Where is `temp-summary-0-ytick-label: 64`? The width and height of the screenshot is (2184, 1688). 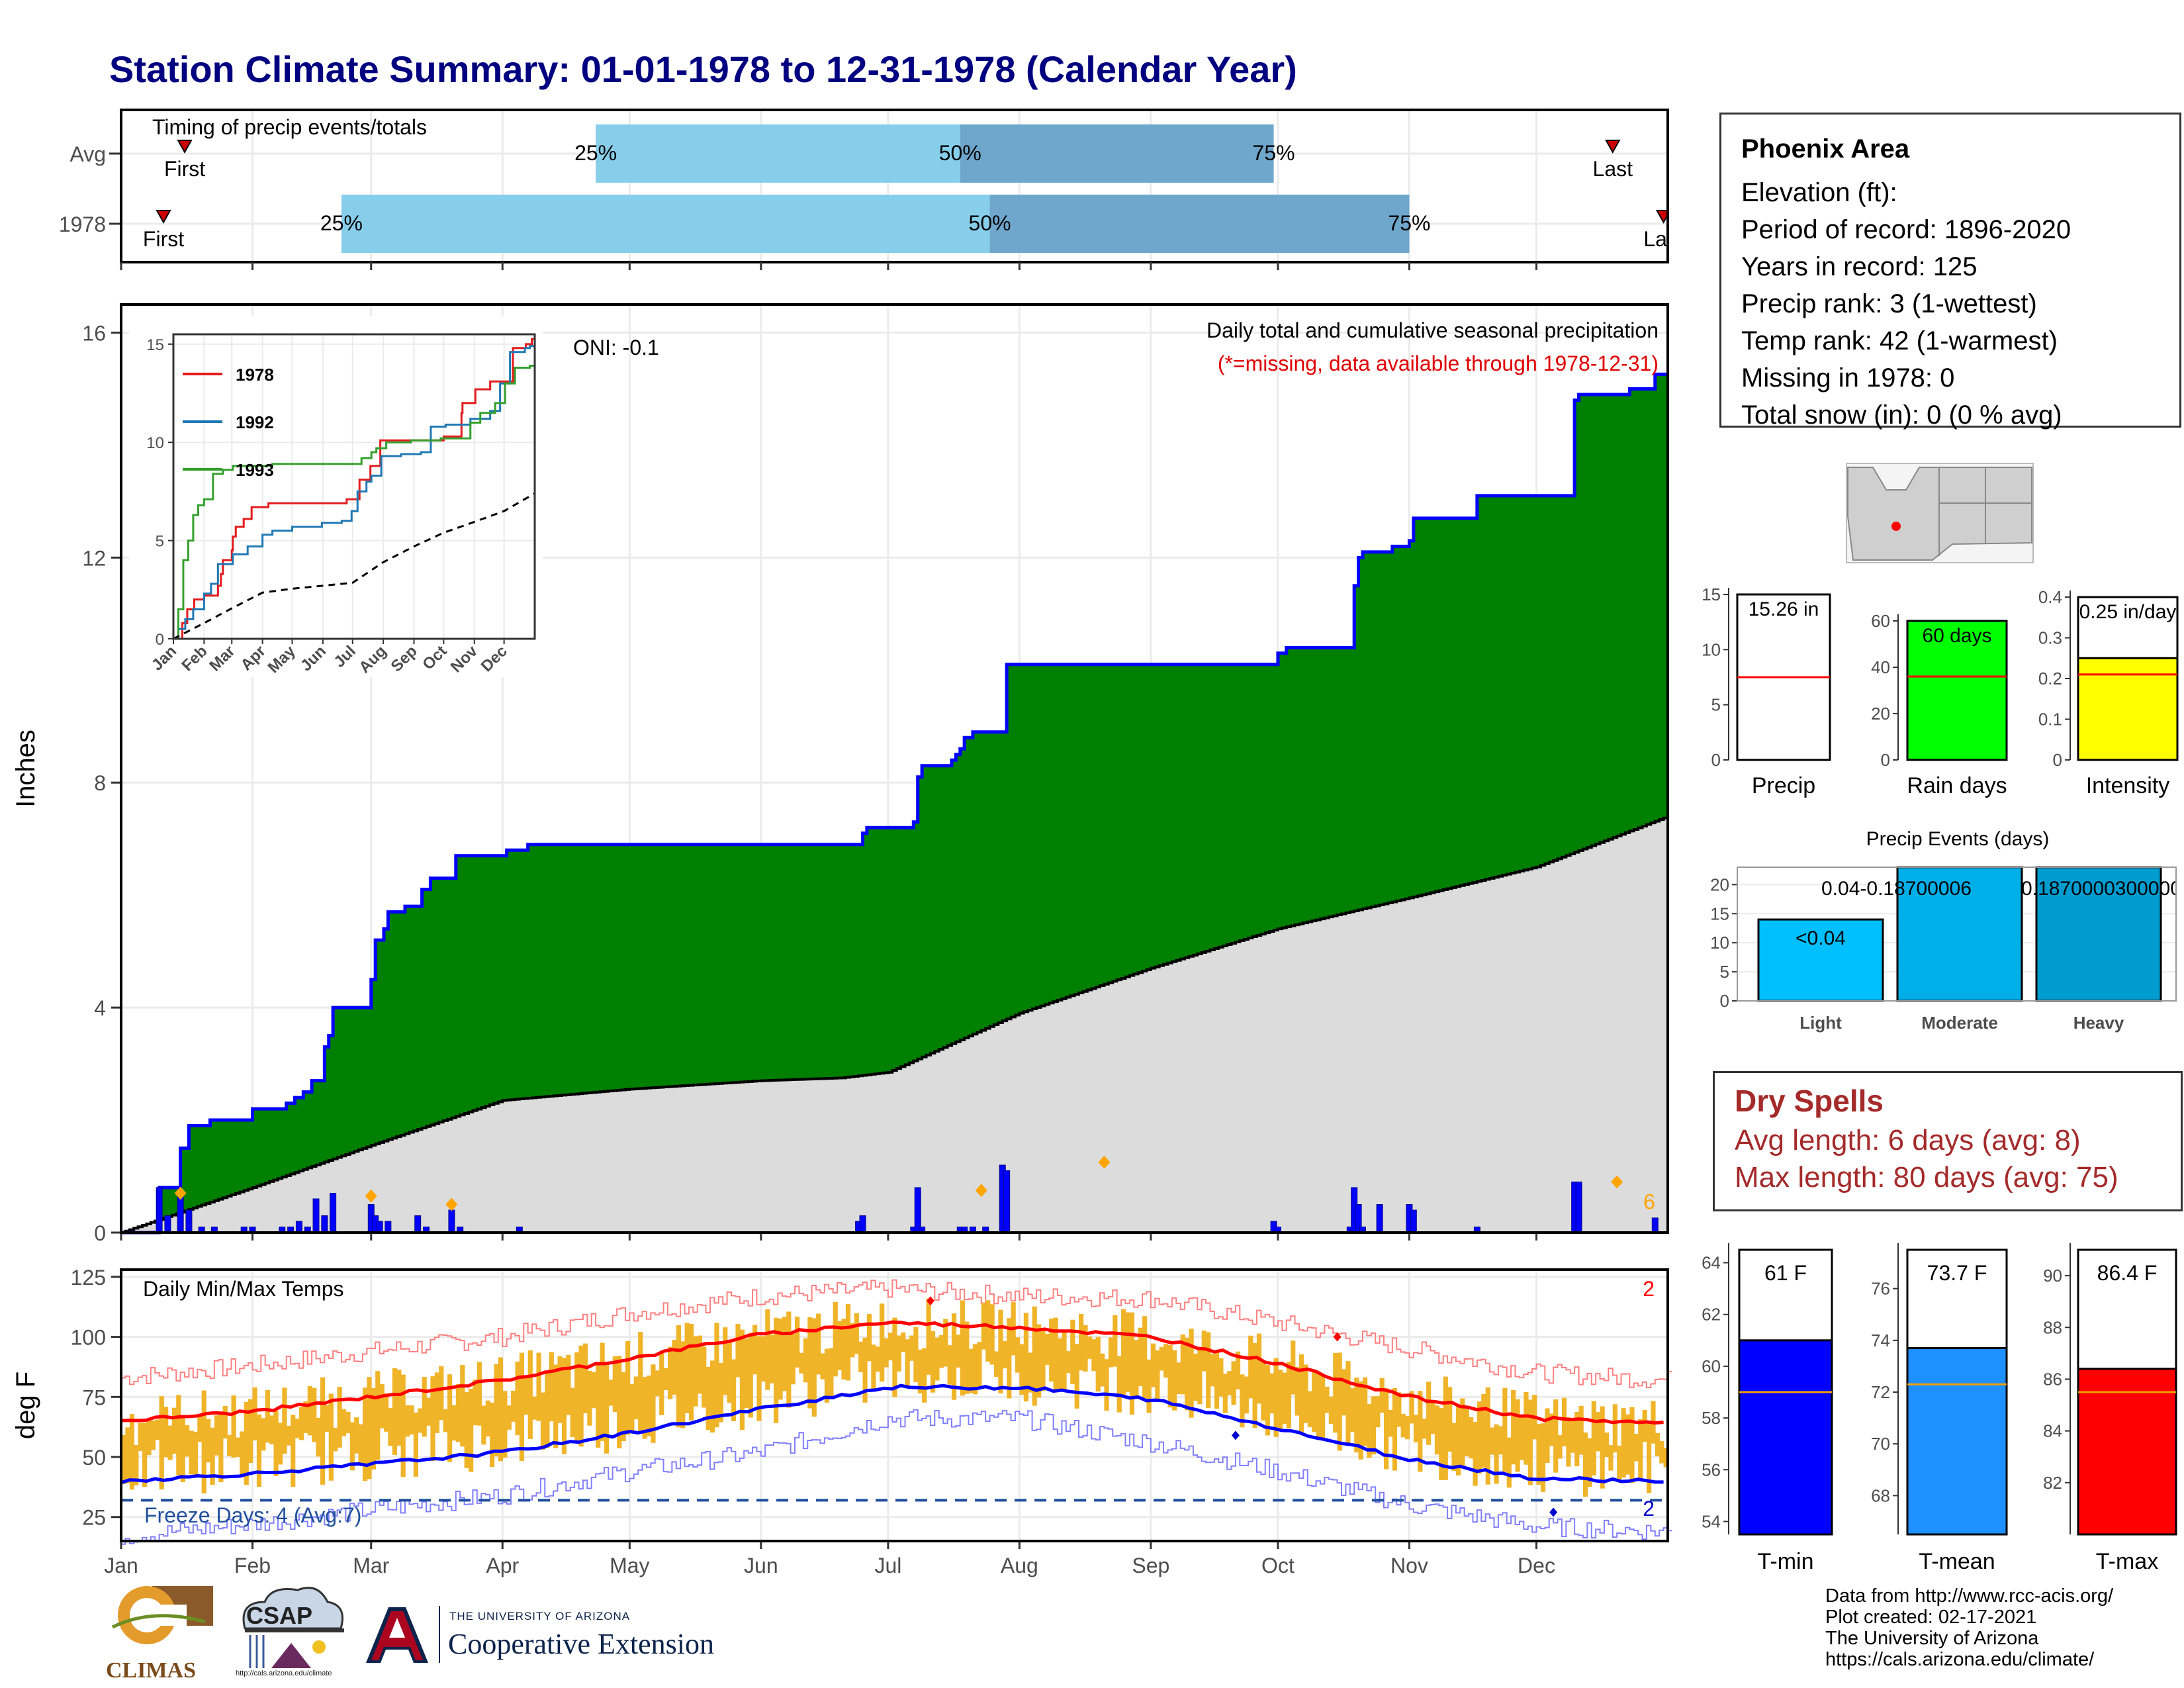 temp-summary-0-ytick-label: 64 is located at coordinates (1712, 1263).